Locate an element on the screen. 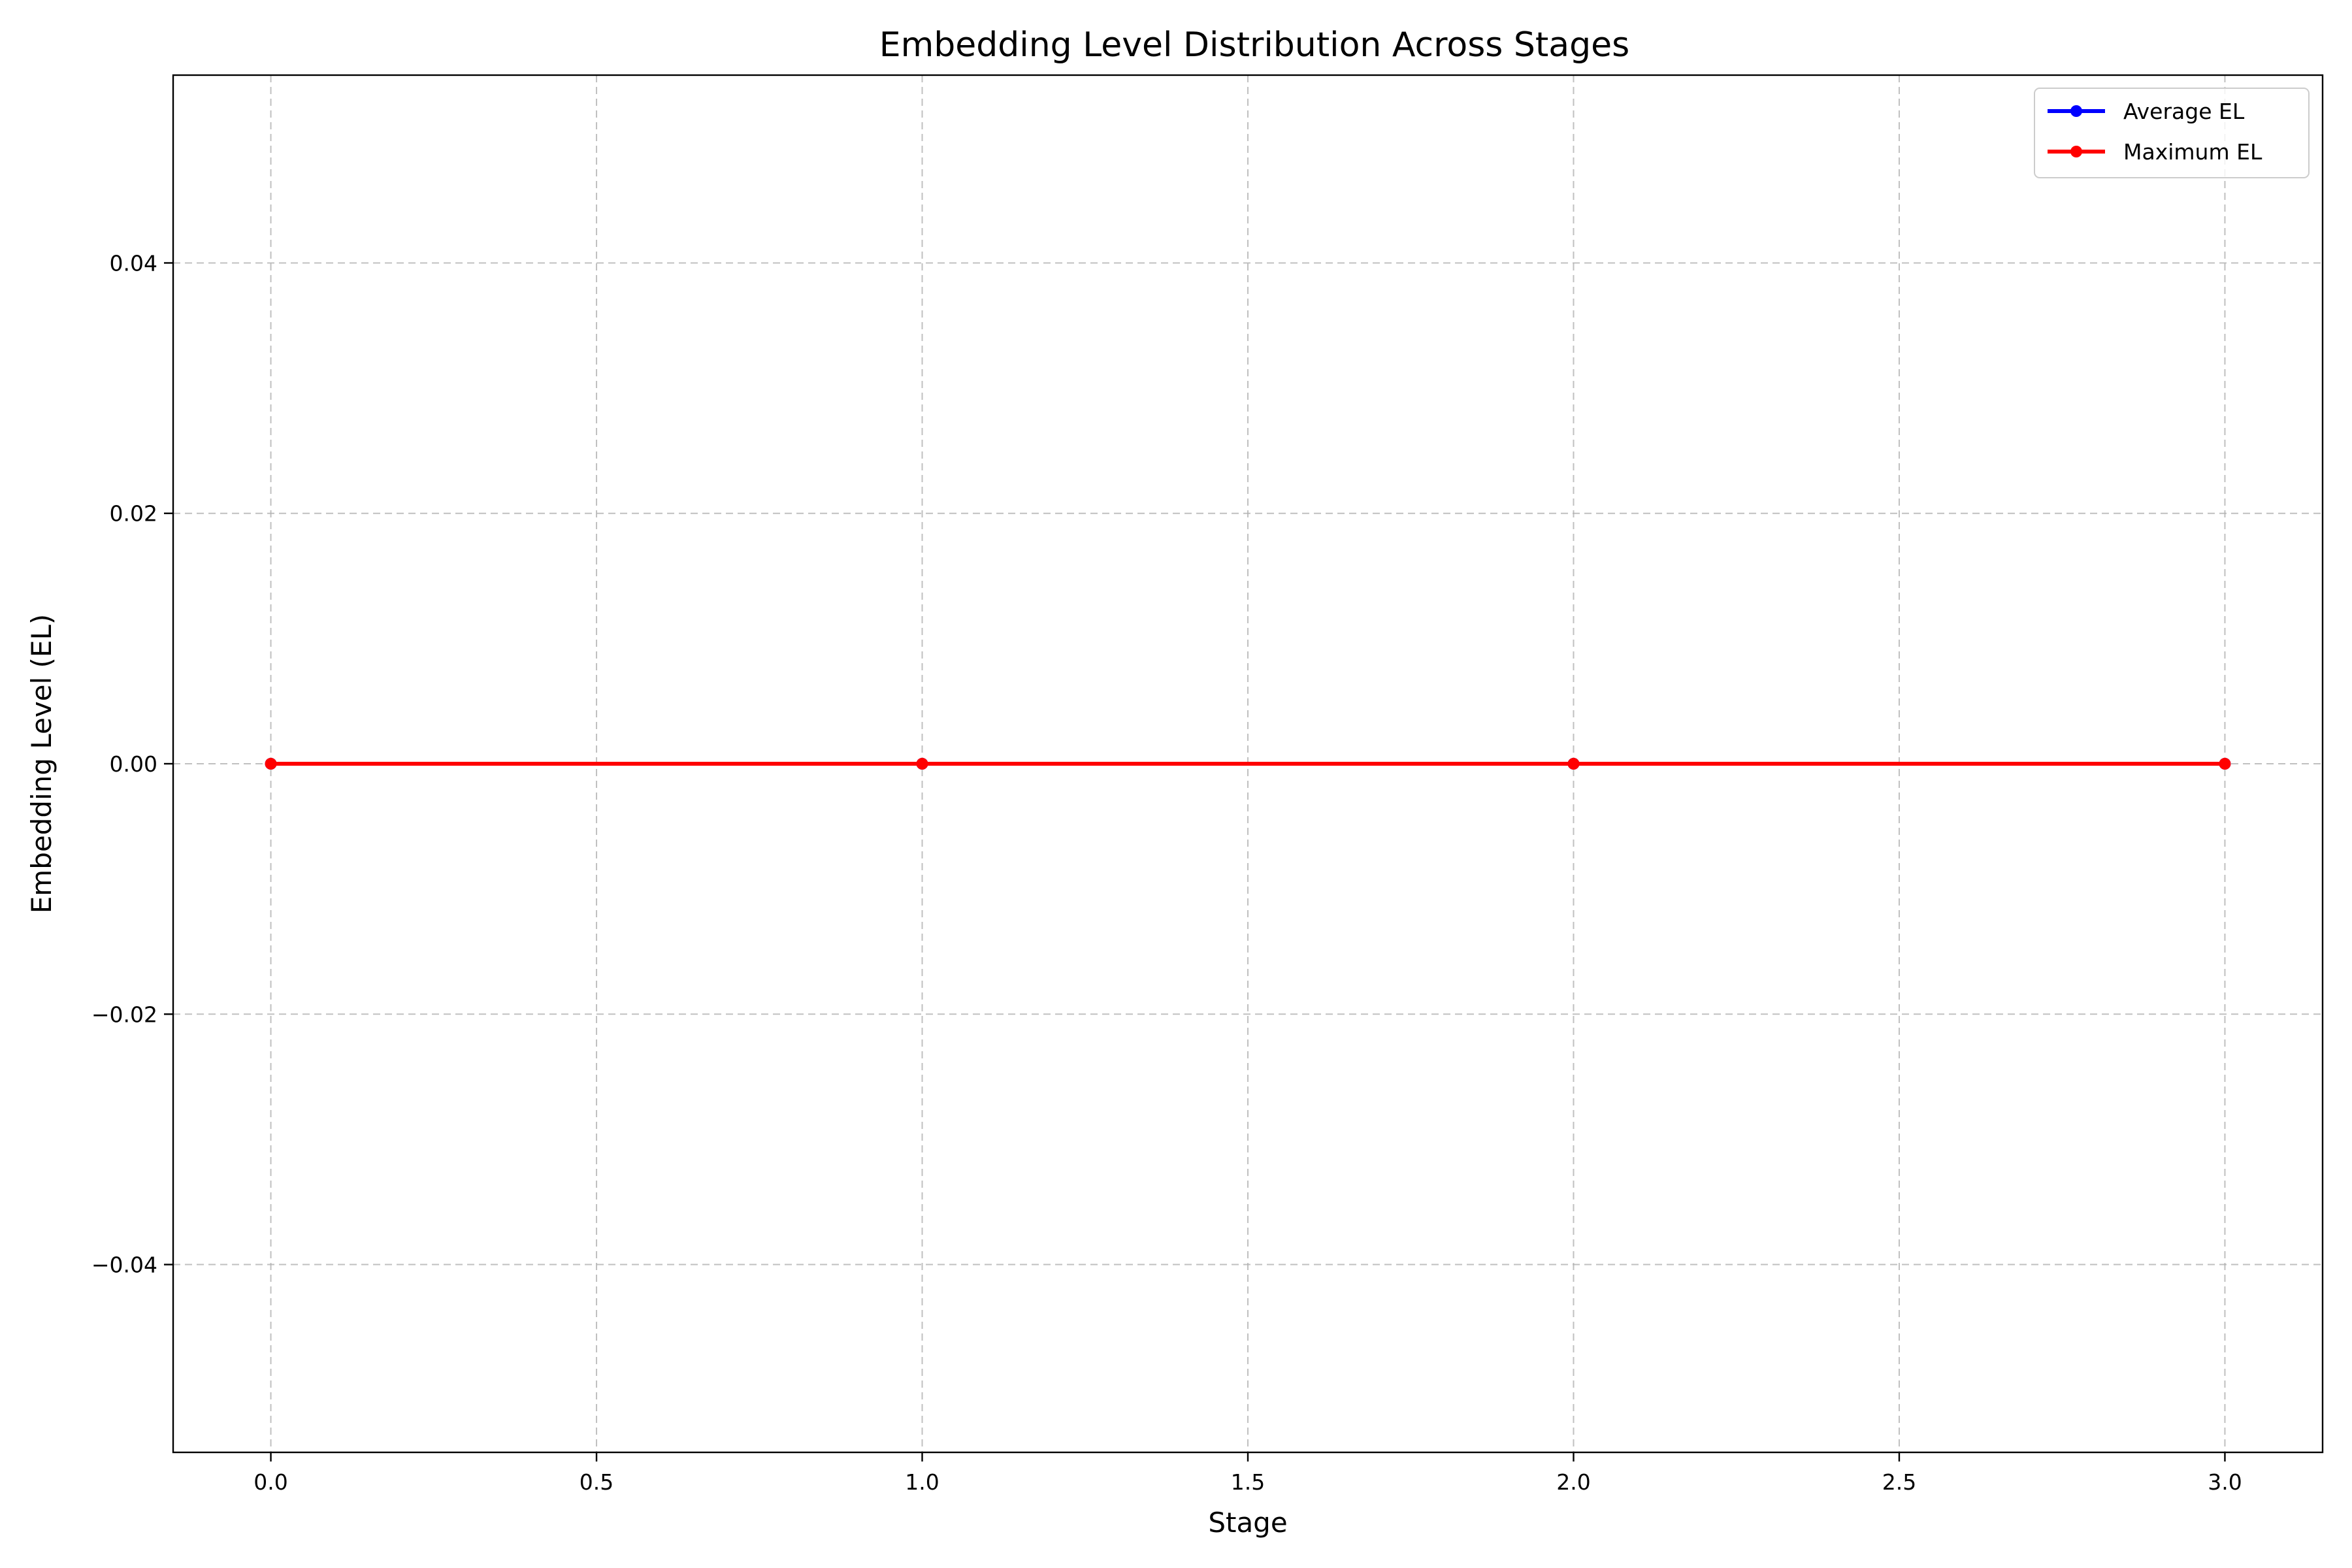 The width and height of the screenshot is (2352, 1568). legend-marker-average-el is located at coordinates (2076, 111).